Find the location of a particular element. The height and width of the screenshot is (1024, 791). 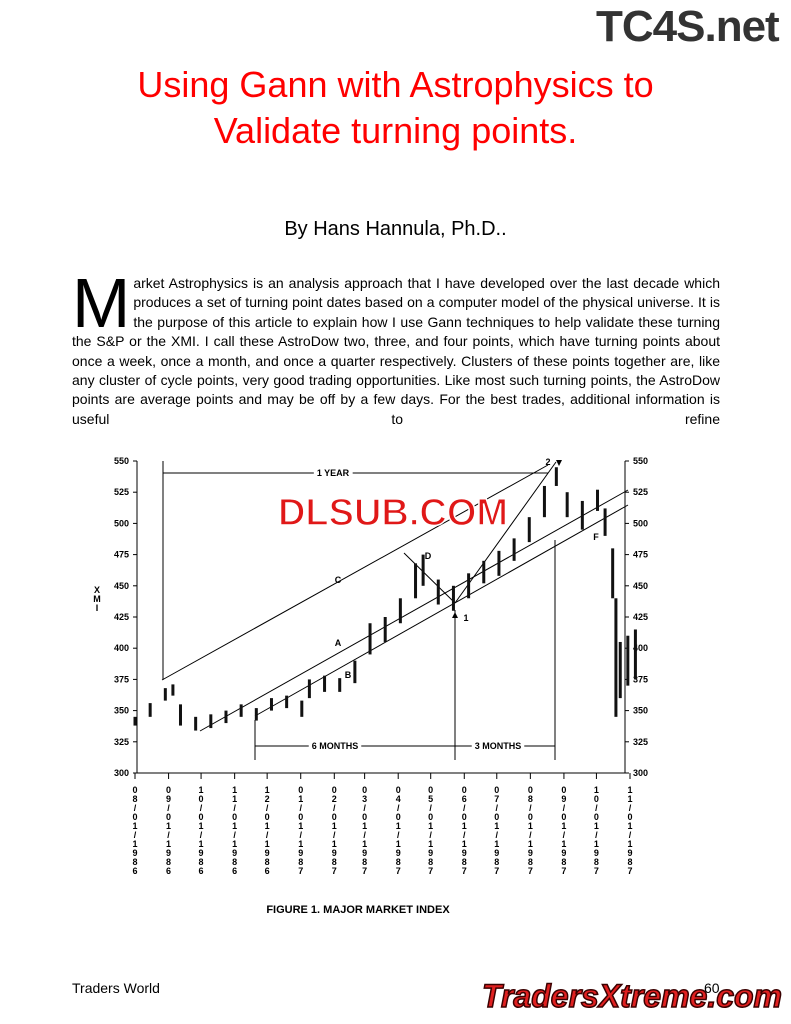

x-tick-label: 02/01/1987 is located at coordinates (334, 830).